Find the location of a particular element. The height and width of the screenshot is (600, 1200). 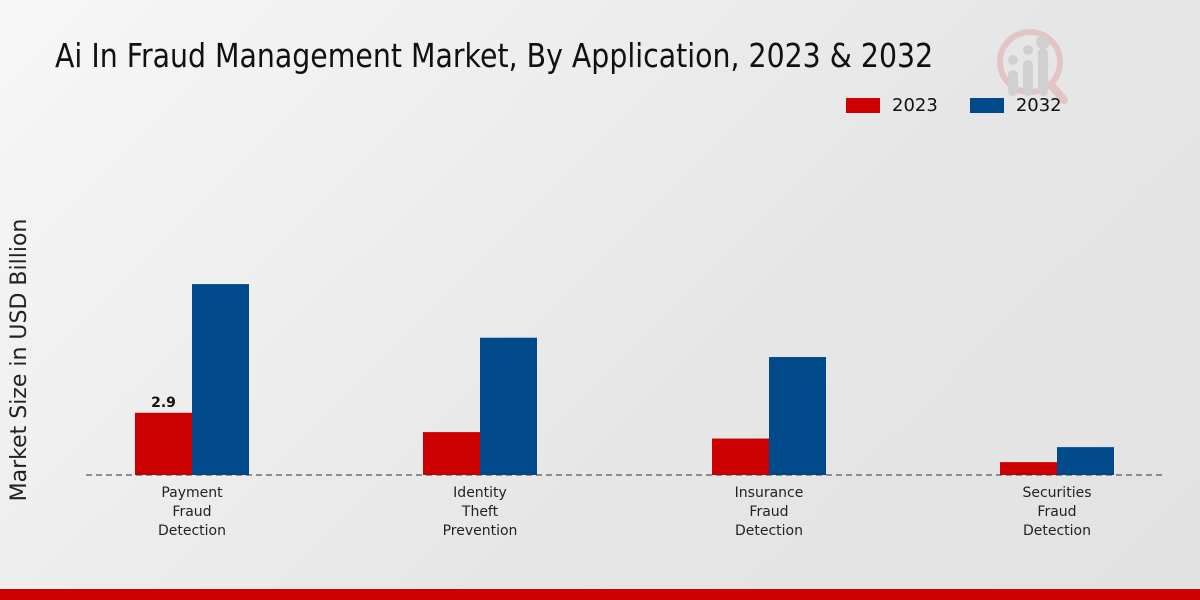

data-label: 2.9 is located at coordinates (163, 403).